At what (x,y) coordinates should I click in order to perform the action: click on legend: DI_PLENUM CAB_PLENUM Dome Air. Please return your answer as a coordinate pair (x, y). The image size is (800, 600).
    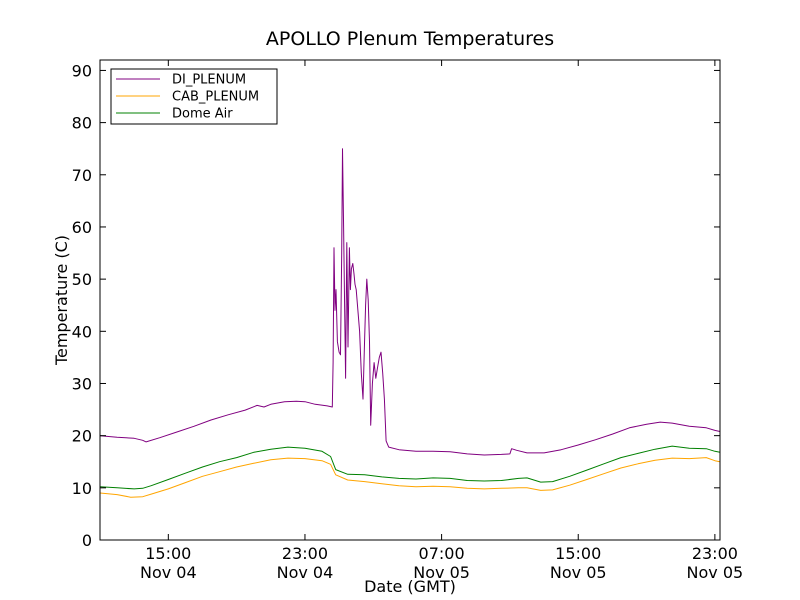
    Looking at the image, I should click on (194, 96).